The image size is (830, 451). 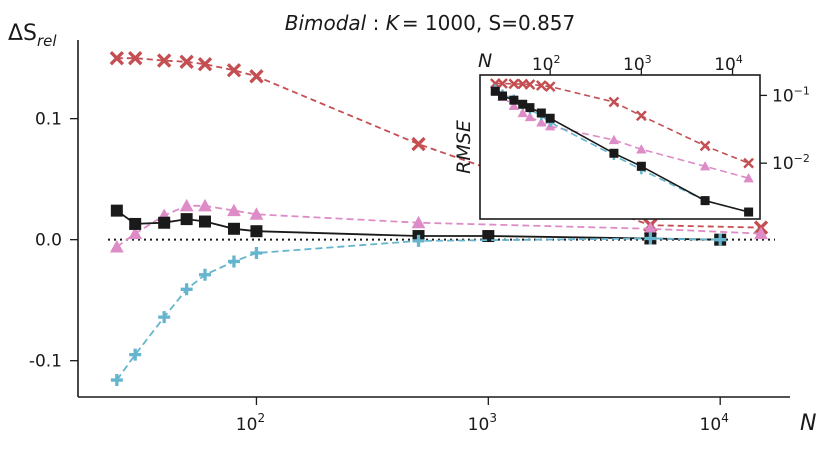 What do you see at coordinates (785, 129) in the screenshot?
I see `inset-y-ticks: 10⁻¹ 10⁻²` at bounding box center [785, 129].